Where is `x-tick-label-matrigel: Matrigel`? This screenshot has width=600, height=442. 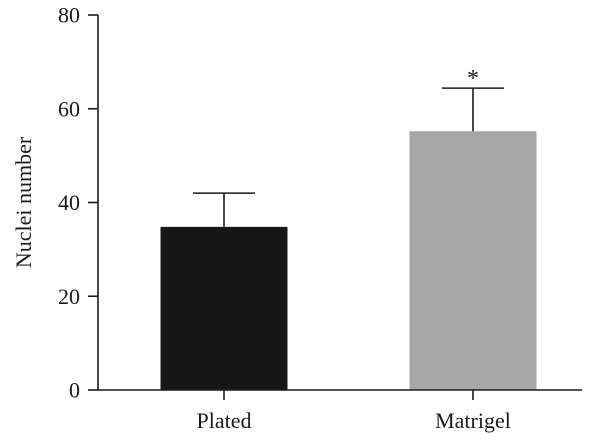
x-tick-label-matrigel: Matrigel is located at coordinates (473, 420).